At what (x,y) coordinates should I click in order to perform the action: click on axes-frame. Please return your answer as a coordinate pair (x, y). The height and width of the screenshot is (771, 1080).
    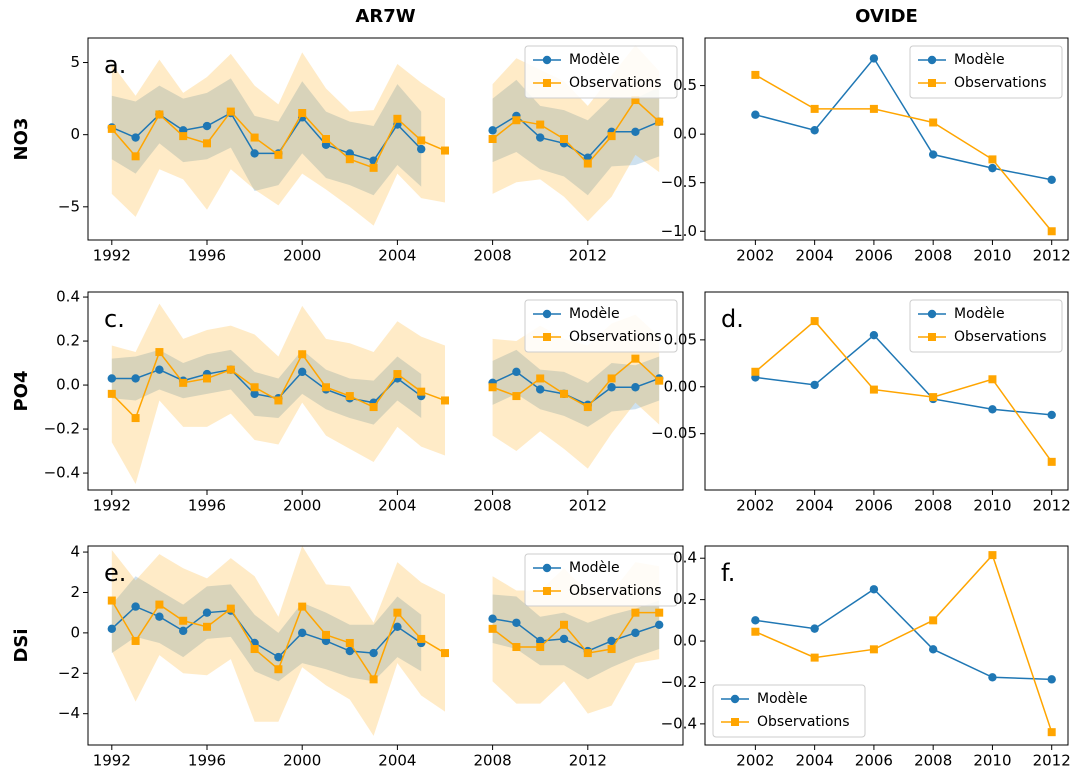
    Looking at the image, I should click on (886, 139).